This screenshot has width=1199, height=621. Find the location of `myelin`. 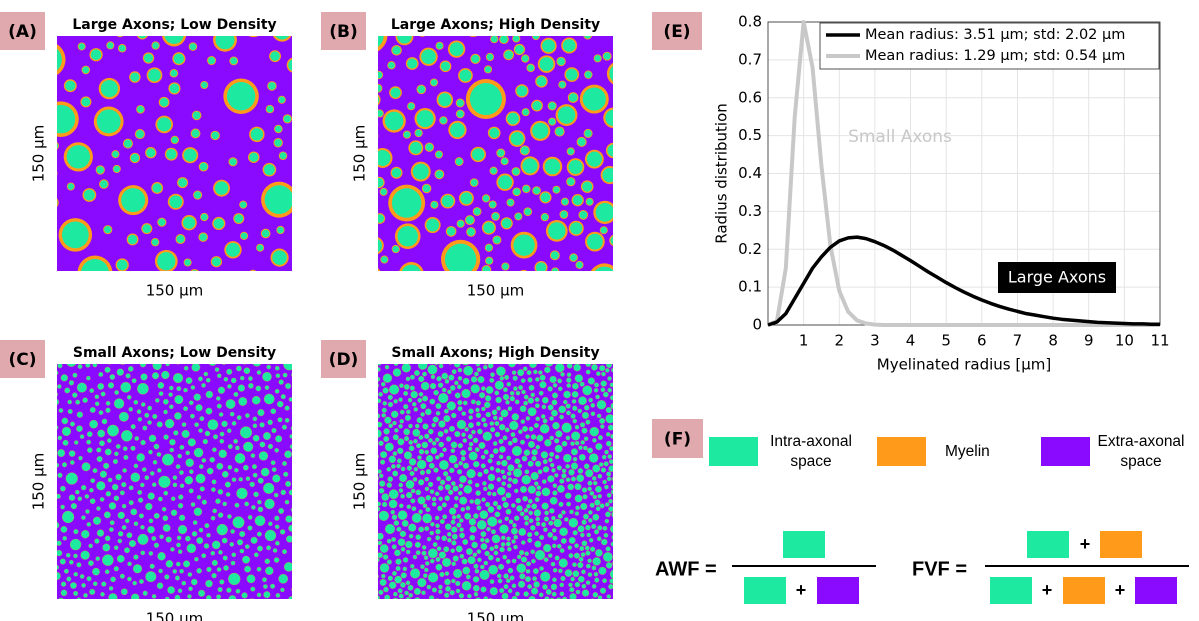

myelin is located at coordinates (57, 173).